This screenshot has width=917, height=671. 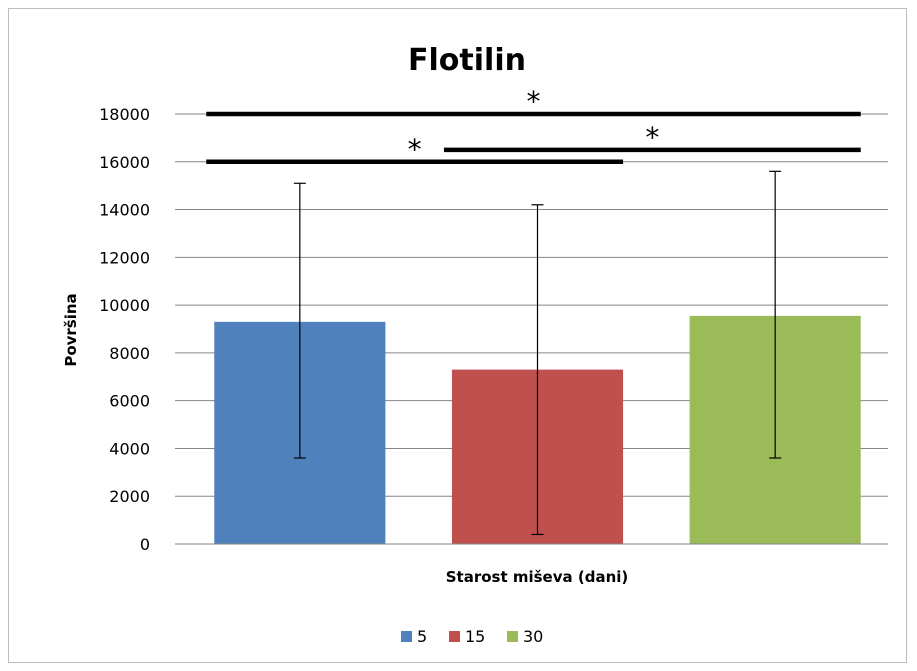 What do you see at coordinates (475, 636) in the screenshot?
I see `legend-label: 15` at bounding box center [475, 636].